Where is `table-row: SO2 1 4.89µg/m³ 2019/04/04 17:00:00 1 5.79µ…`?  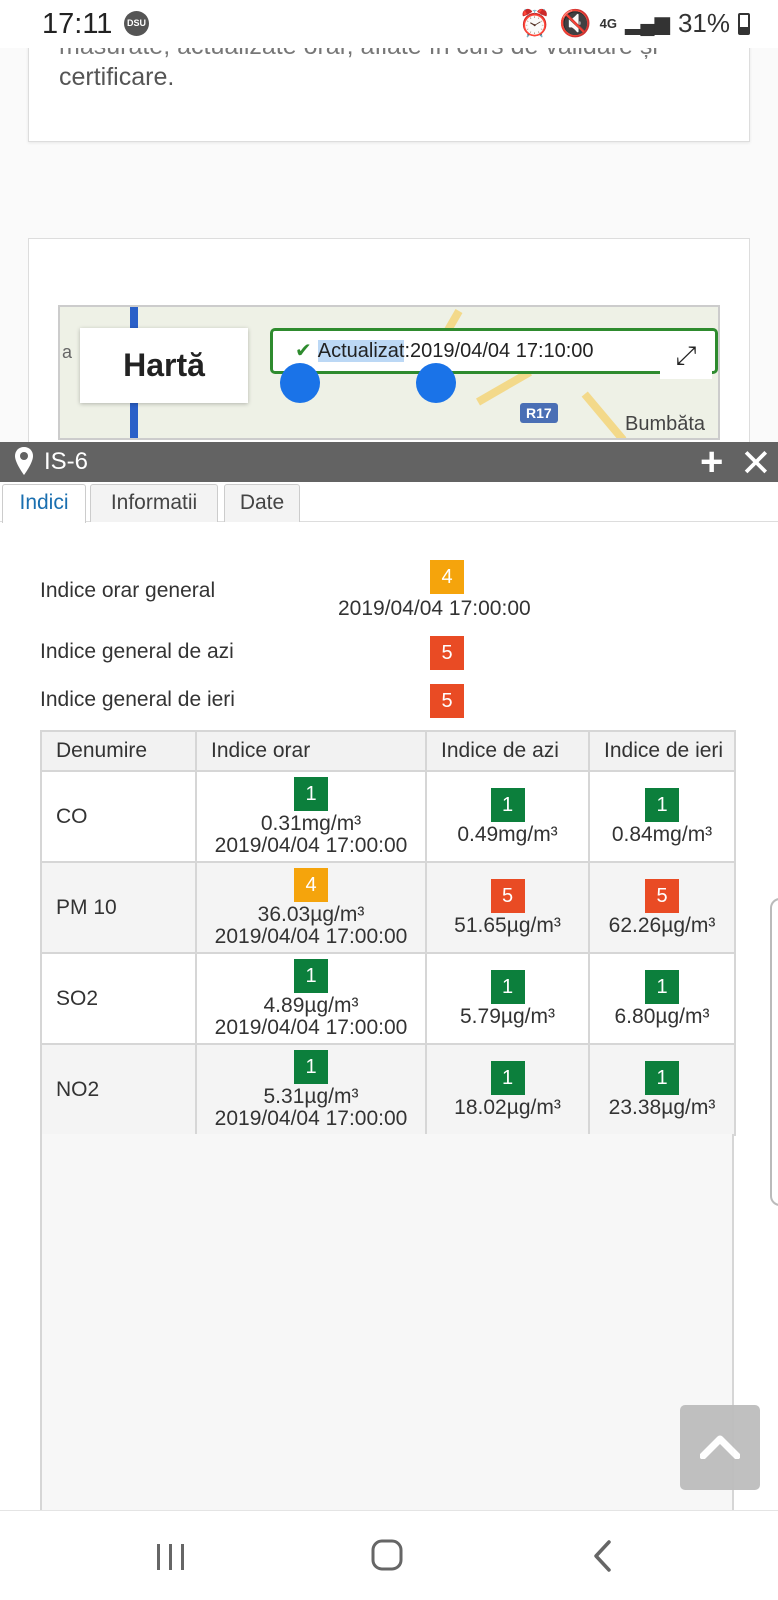
table-row: SO2 1 4.89µg/m³ 2019/04/04 17:00:00 1 5.79µ… is located at coordinates (388, 998).